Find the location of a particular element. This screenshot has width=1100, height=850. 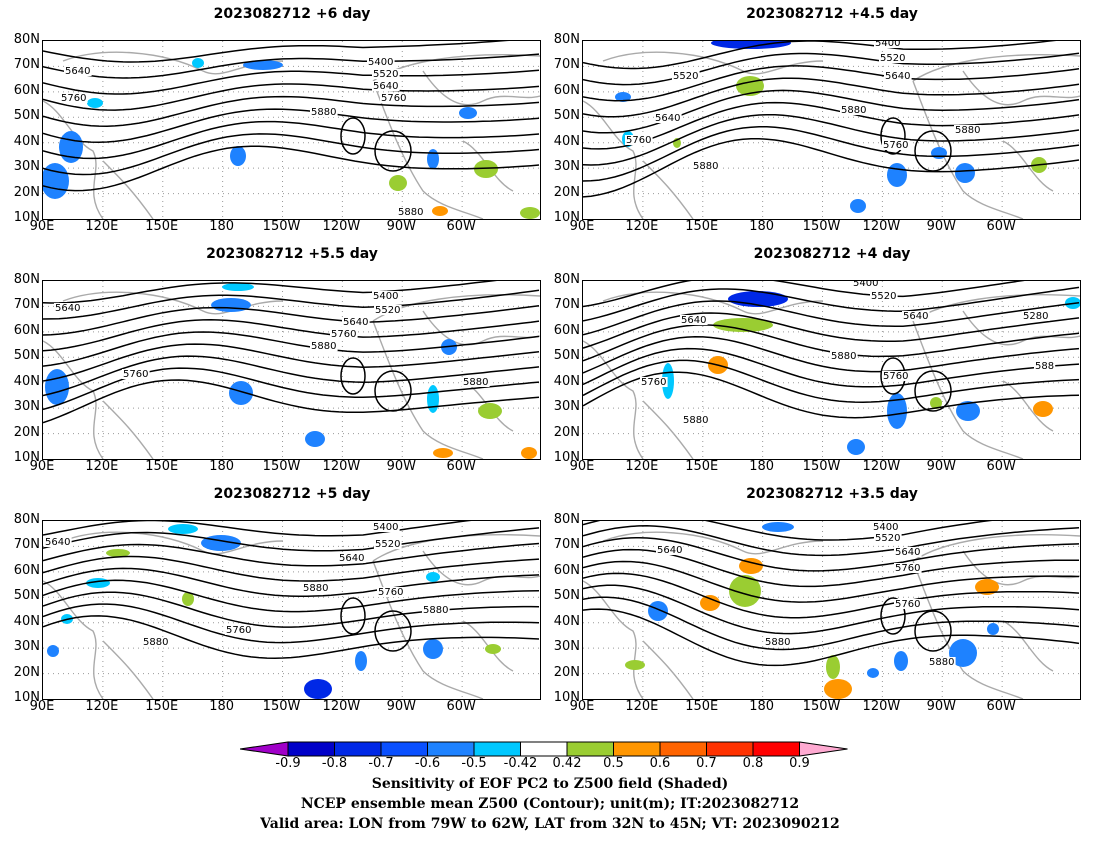

colorbar-tick-label: 0.6 is located at coordinates (660, 763).